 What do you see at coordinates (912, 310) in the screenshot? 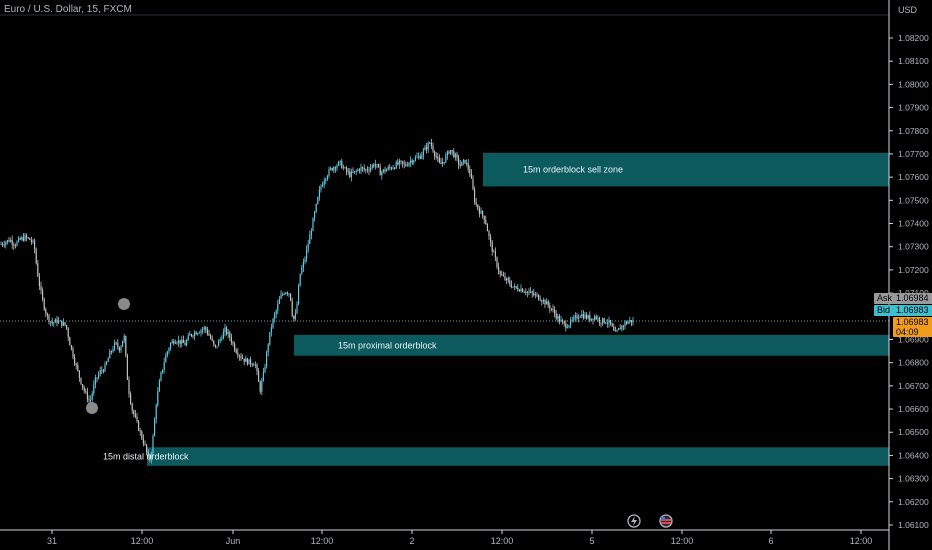
I see `bid-value: 1.06983` at bounding box center [912, 310].